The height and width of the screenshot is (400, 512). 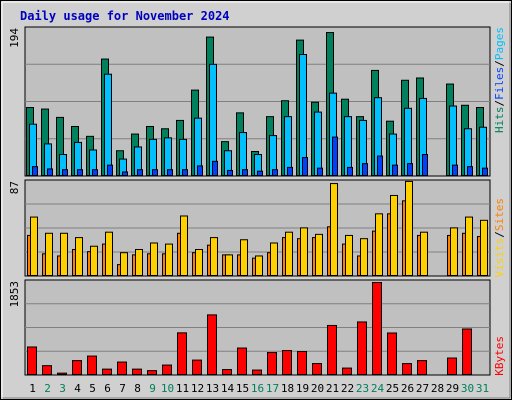 What do you see at coordinates (137, 388) in the screenshot?
I see `day-label-8: 8` at bounding box center [137, 388].